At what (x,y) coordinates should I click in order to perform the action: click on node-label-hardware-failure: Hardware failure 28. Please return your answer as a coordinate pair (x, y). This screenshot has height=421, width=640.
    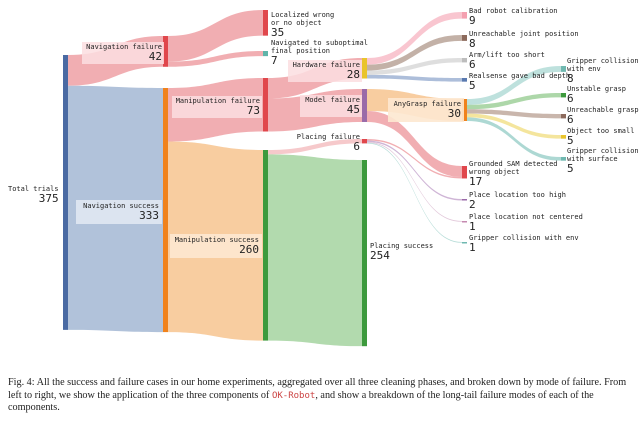
    Looking at the image, I should click on (325, 71).